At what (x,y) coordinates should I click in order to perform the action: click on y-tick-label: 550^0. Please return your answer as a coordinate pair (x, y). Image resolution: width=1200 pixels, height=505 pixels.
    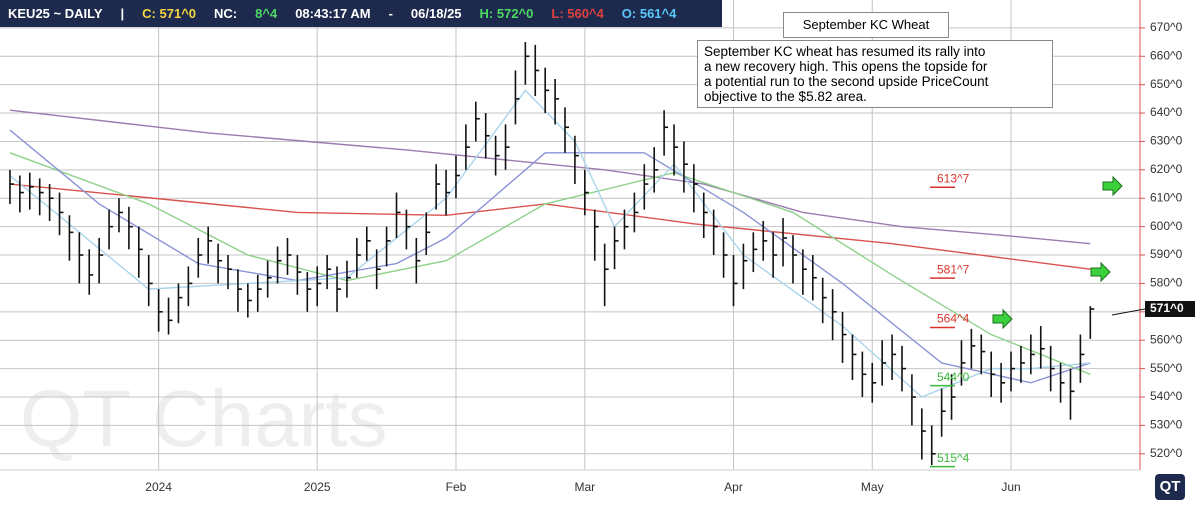
    Looking at the image, I should click on (1166, 368).